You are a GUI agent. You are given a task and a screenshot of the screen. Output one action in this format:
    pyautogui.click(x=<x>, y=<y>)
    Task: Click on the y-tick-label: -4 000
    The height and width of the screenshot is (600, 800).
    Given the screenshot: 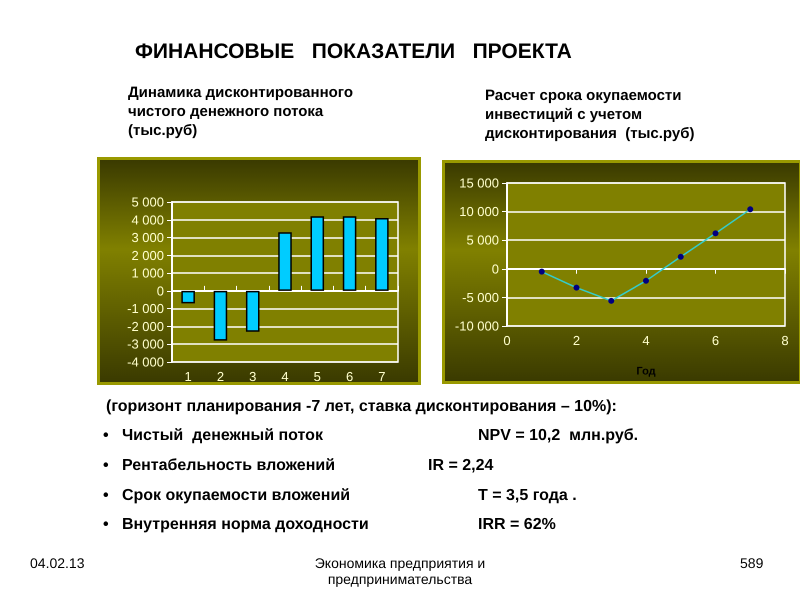 What is the action you would take?
    pyautogui.click(x=145, y=362)
    